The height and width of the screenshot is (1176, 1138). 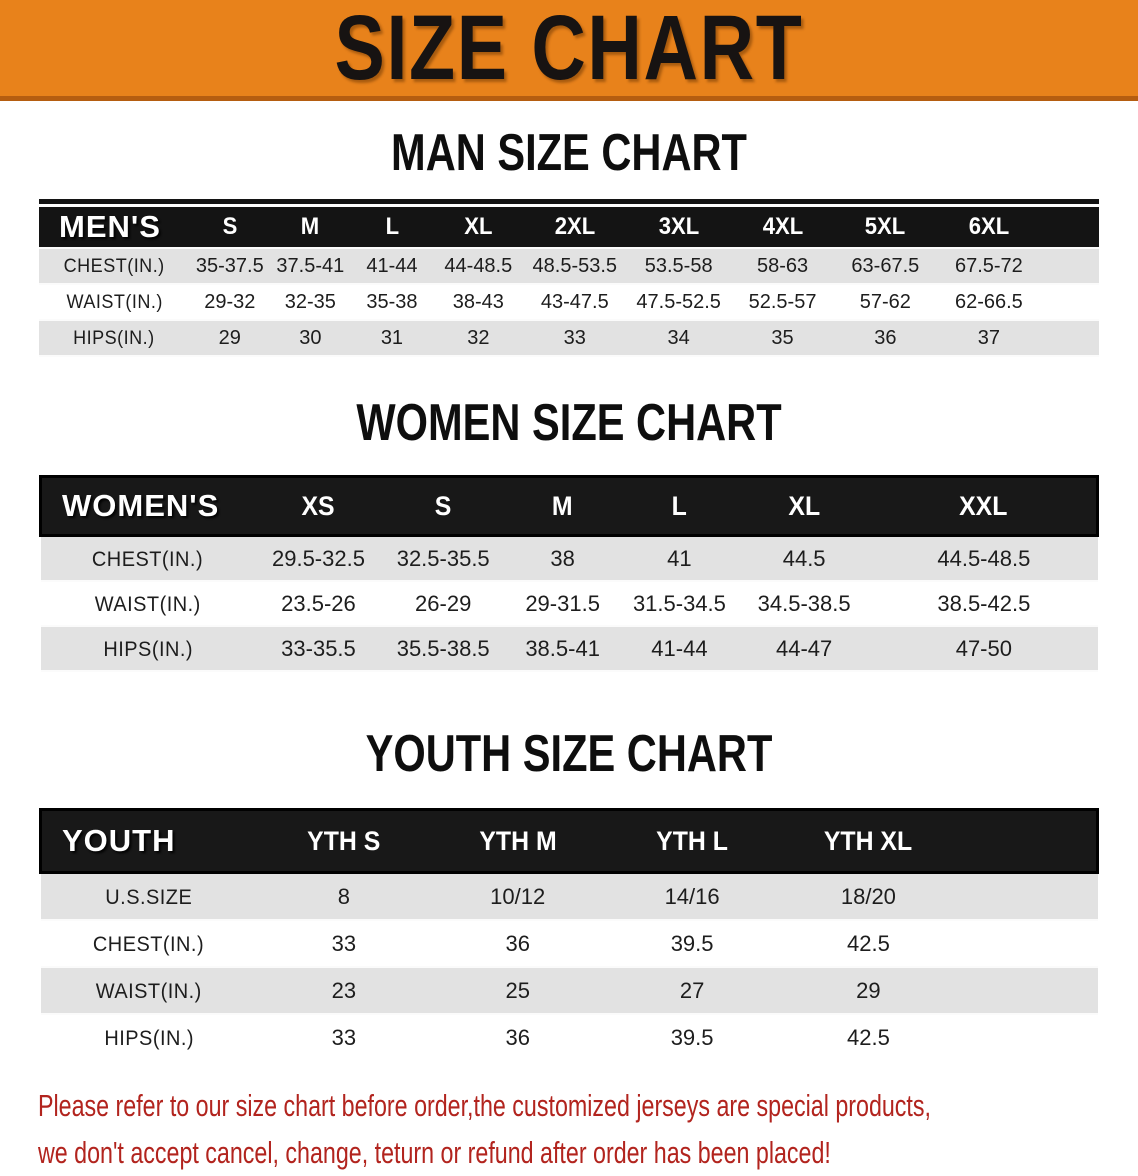 What do you see at coordinates (782, 301) in the screenshot?
I see `size-value-cell: 52.5-57` at bounding box center [782, 301].